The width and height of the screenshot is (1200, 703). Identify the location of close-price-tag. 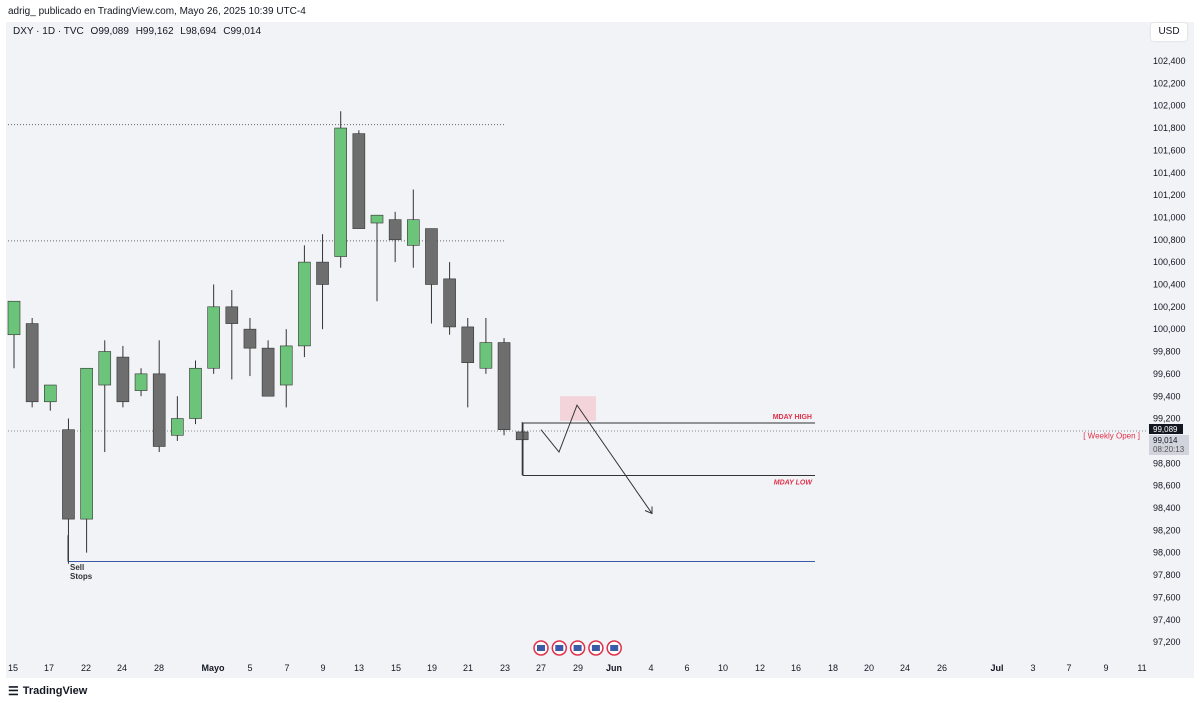
(1169, 445).